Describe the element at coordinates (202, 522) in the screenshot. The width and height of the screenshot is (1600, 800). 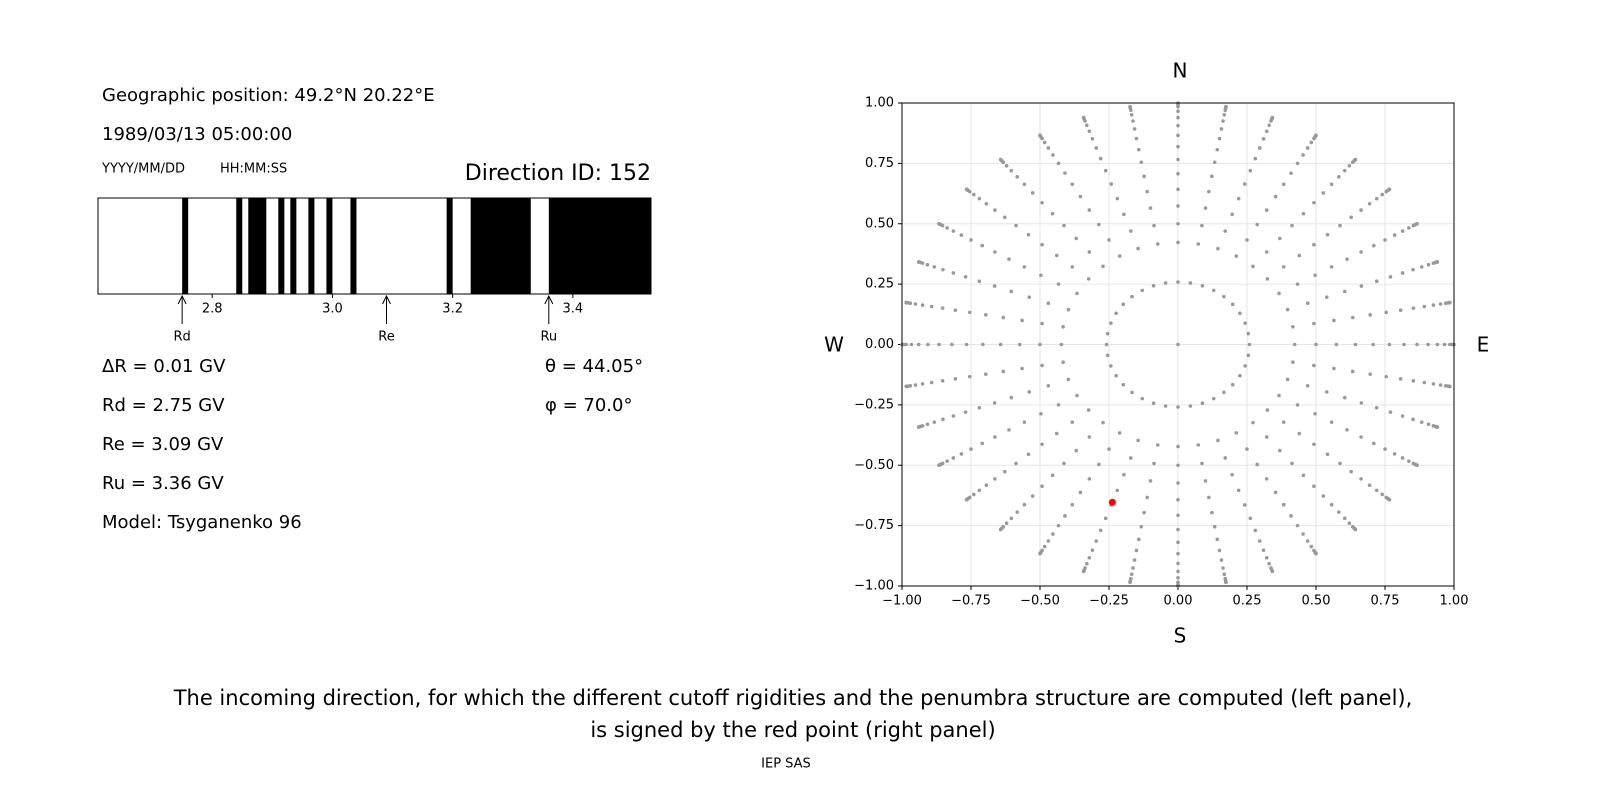
I see `model: Model: Tsyganenko 96` at that location.